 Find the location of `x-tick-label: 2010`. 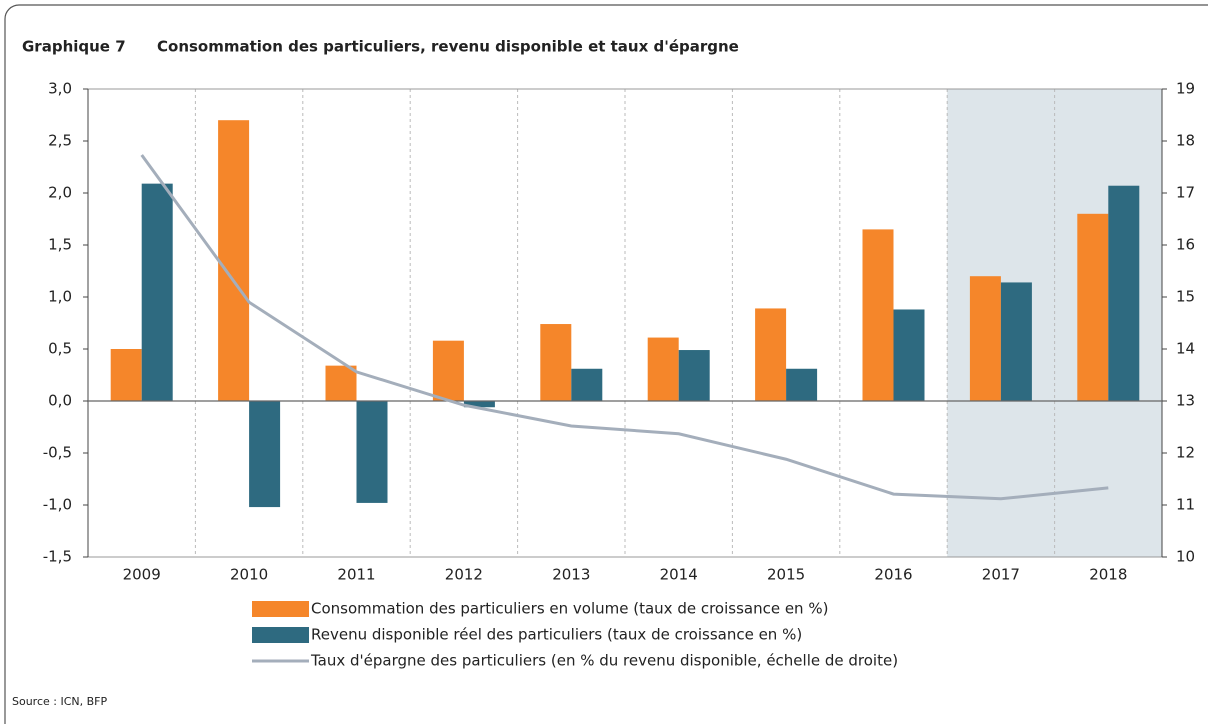

x-tick-label: 2010 is located at coordinates (249, 575).